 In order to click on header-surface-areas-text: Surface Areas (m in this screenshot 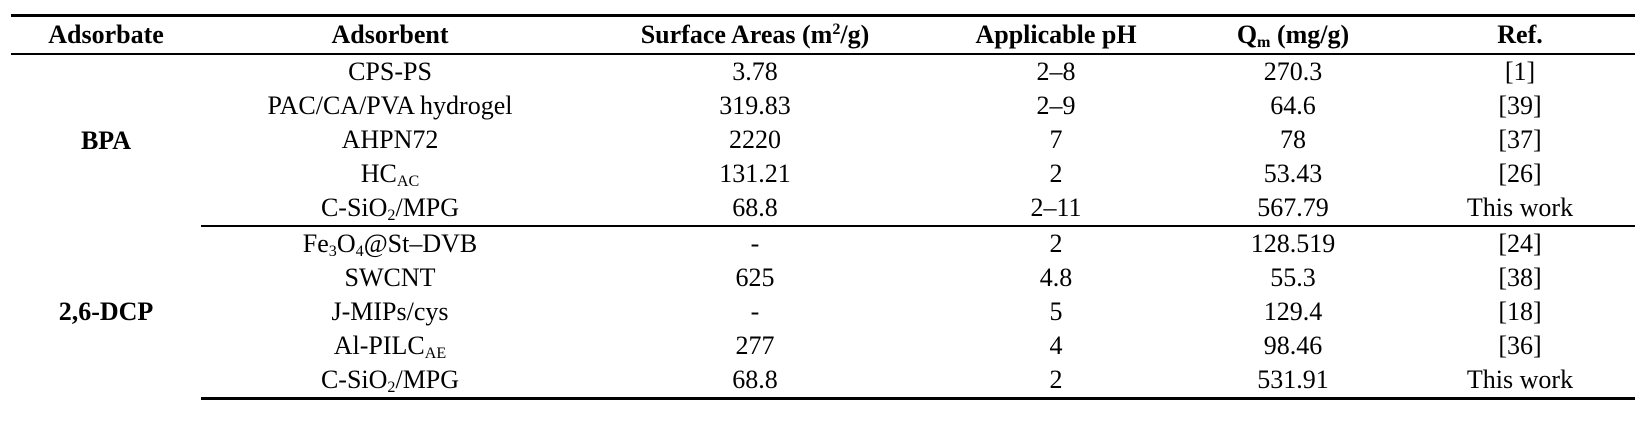, I will do `click(736, 34)`.